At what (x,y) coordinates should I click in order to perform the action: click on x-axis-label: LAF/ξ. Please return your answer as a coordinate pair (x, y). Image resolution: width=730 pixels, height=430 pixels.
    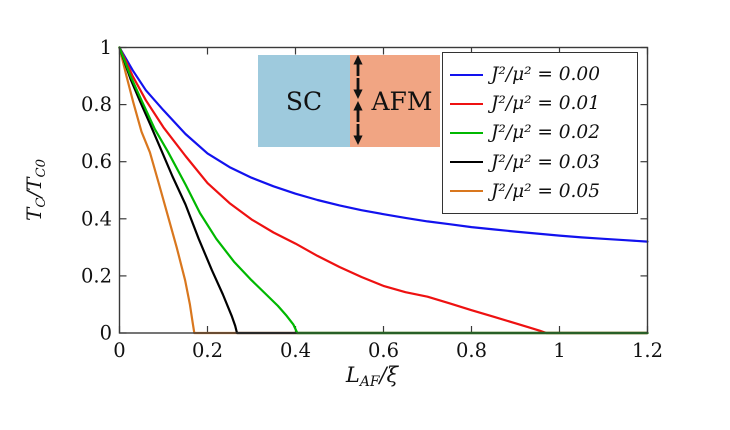
    Looking at the image, I should click on (372, 376).